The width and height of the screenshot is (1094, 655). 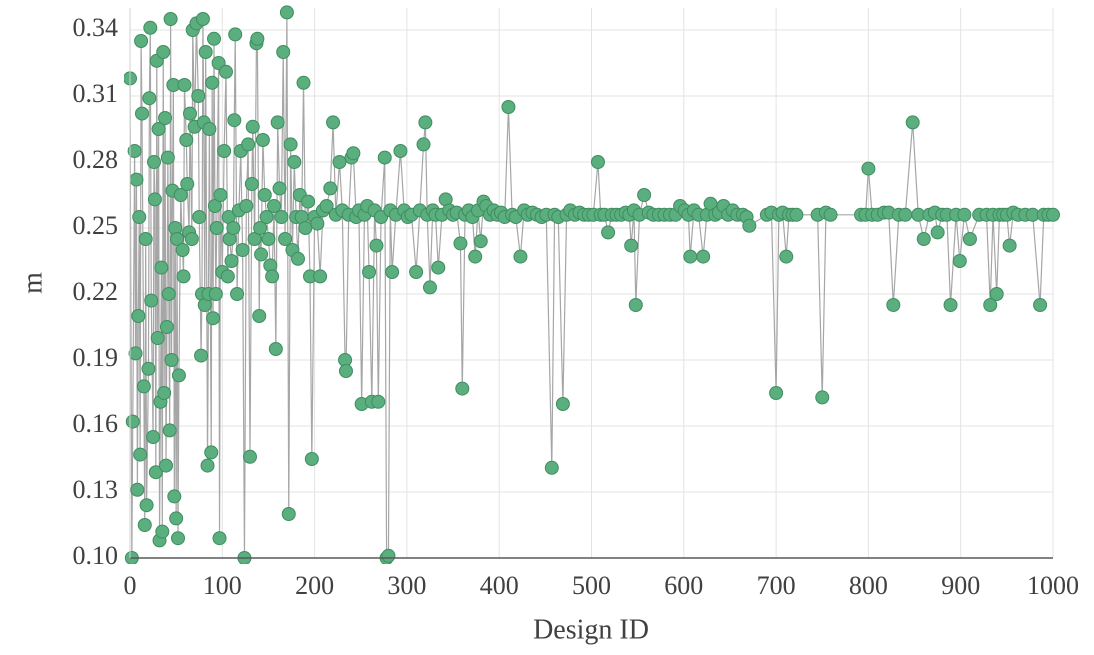 What do you see at coordinates (960, 585) in the screenshot?
I see `x-tick-label: 900` at bounding box center [960, 585].